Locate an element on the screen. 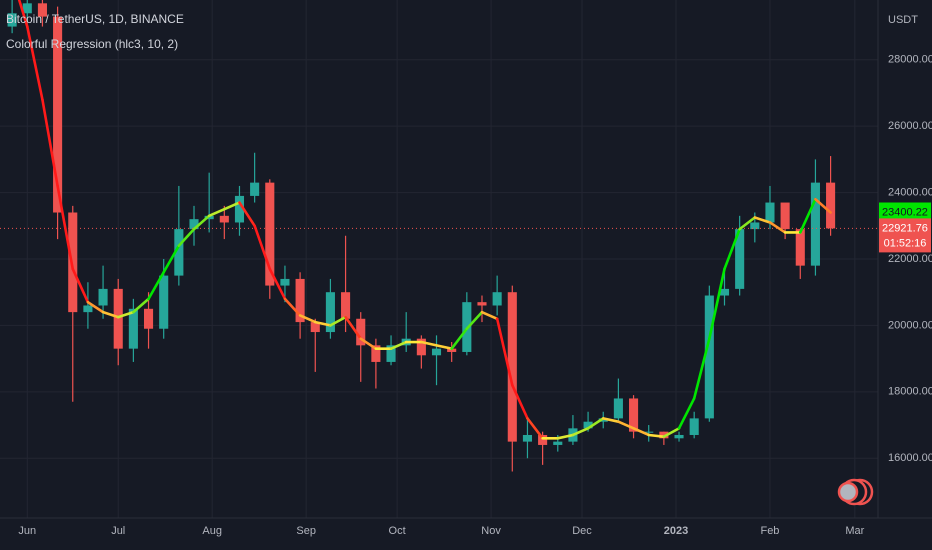 The width and height of the screenshot is (932, 550). y-tick-label: 18000.00 is located at coordinates (910, 392).